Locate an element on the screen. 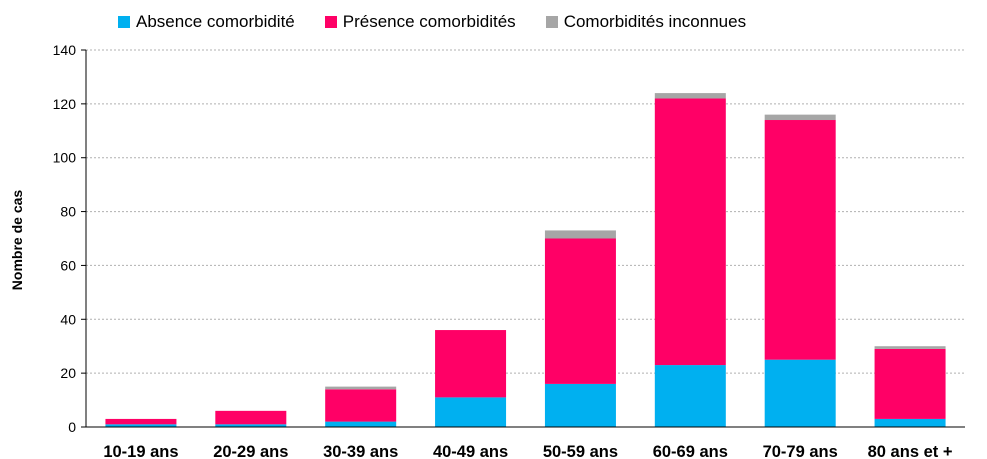 The width and height of the screenshot is (987, 459). y-tick-label: 60 is located at coordinates (68, 265).